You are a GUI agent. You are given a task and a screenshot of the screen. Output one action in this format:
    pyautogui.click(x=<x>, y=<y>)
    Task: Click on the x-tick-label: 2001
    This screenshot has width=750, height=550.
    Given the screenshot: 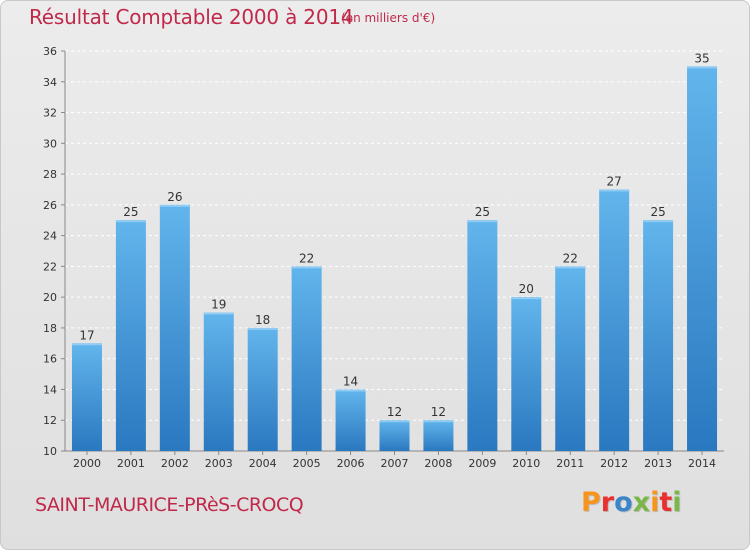 What is the action you would take?
    pyautogui.click(x=131, y=463)
    